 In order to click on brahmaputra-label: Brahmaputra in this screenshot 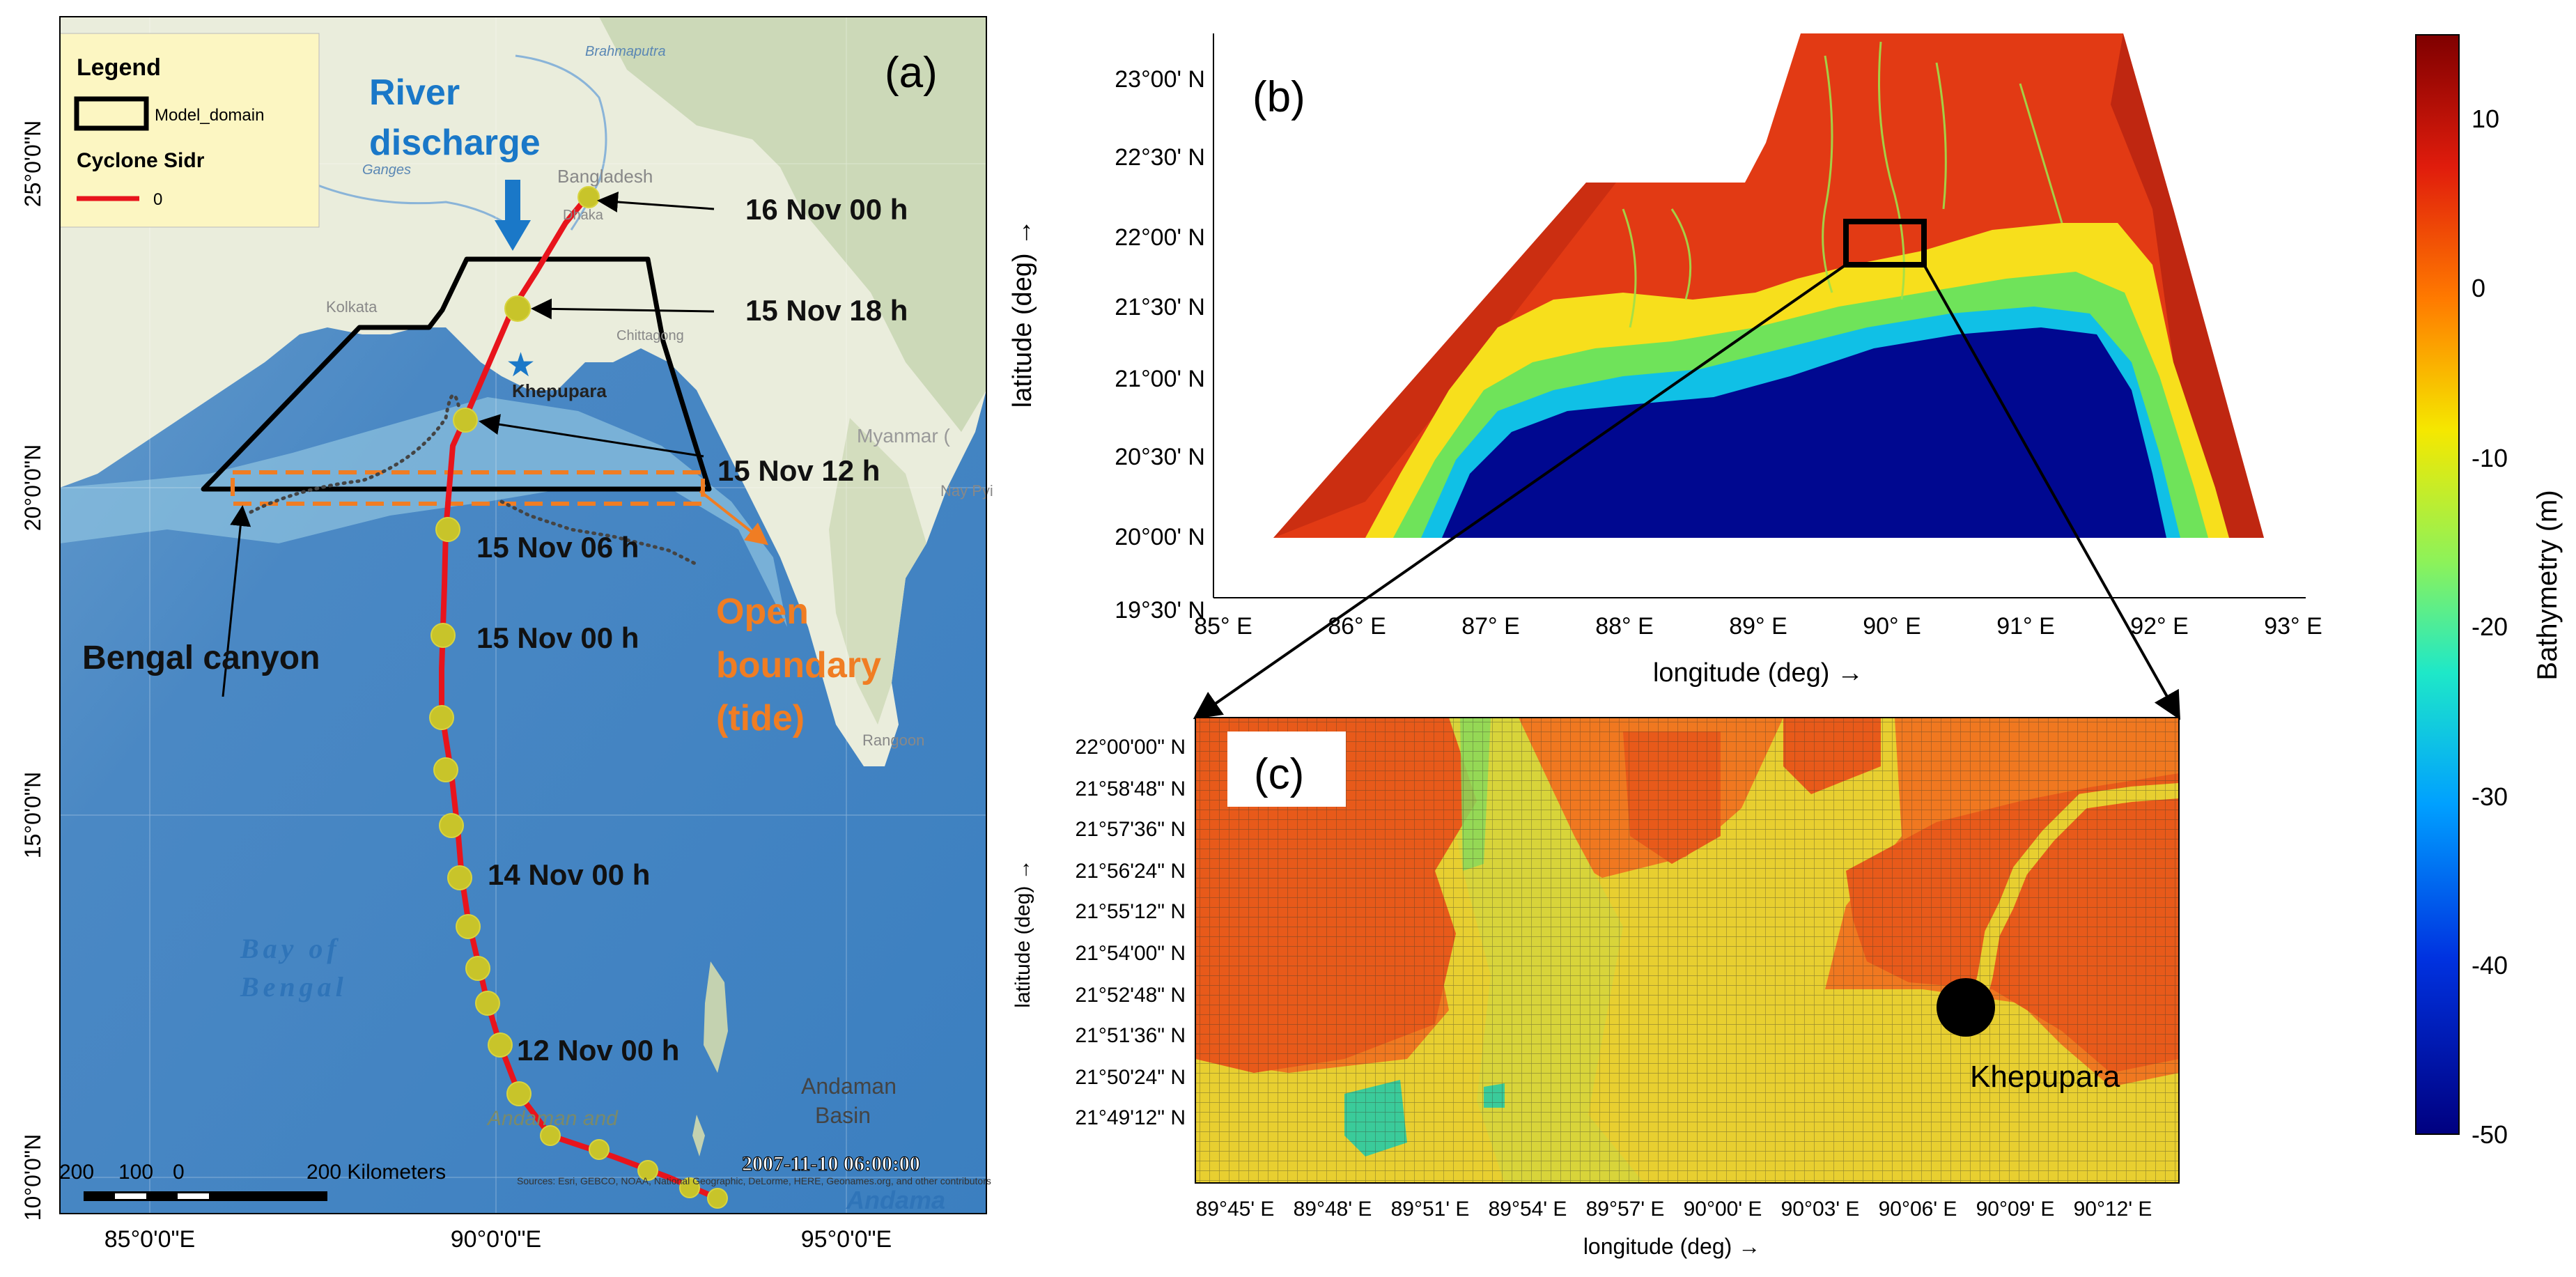, I will do `click(625, 51)`.